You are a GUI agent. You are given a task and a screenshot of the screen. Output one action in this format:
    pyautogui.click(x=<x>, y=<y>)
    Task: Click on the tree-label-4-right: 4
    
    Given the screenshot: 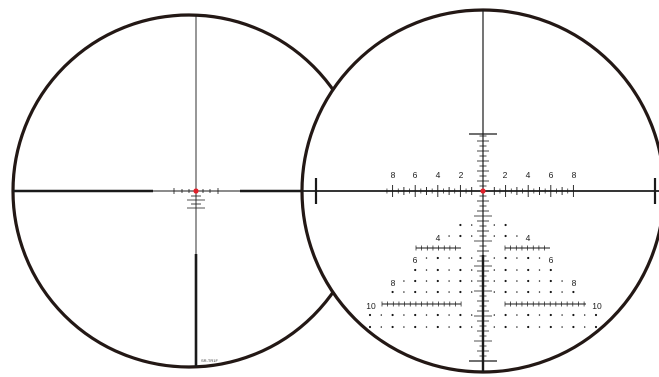 What is the action you would take?
    pyautogui.click(x=528, y=238)
    